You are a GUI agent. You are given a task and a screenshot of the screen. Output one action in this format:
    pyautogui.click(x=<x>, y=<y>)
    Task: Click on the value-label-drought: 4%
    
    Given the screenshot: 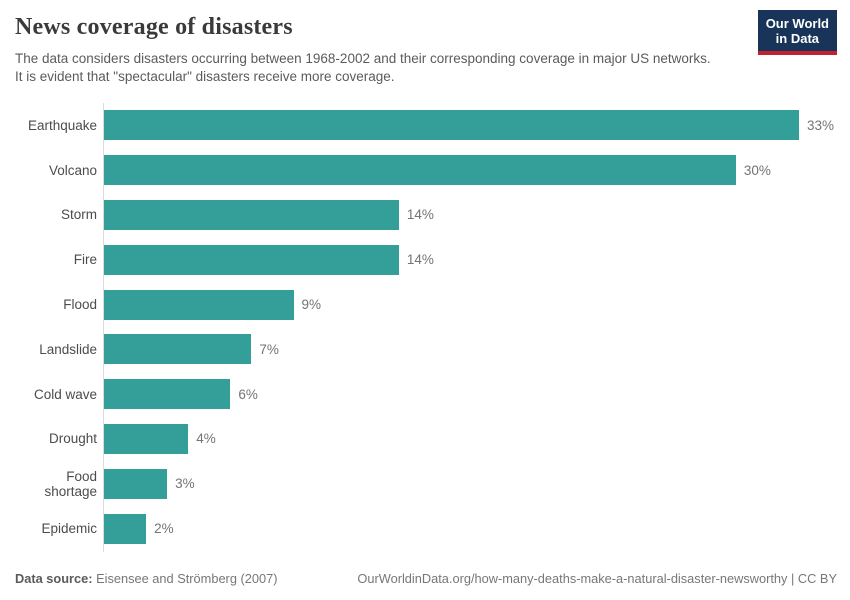 What is the action you would take?
    pyautogui.click(x=206, y=439)
    